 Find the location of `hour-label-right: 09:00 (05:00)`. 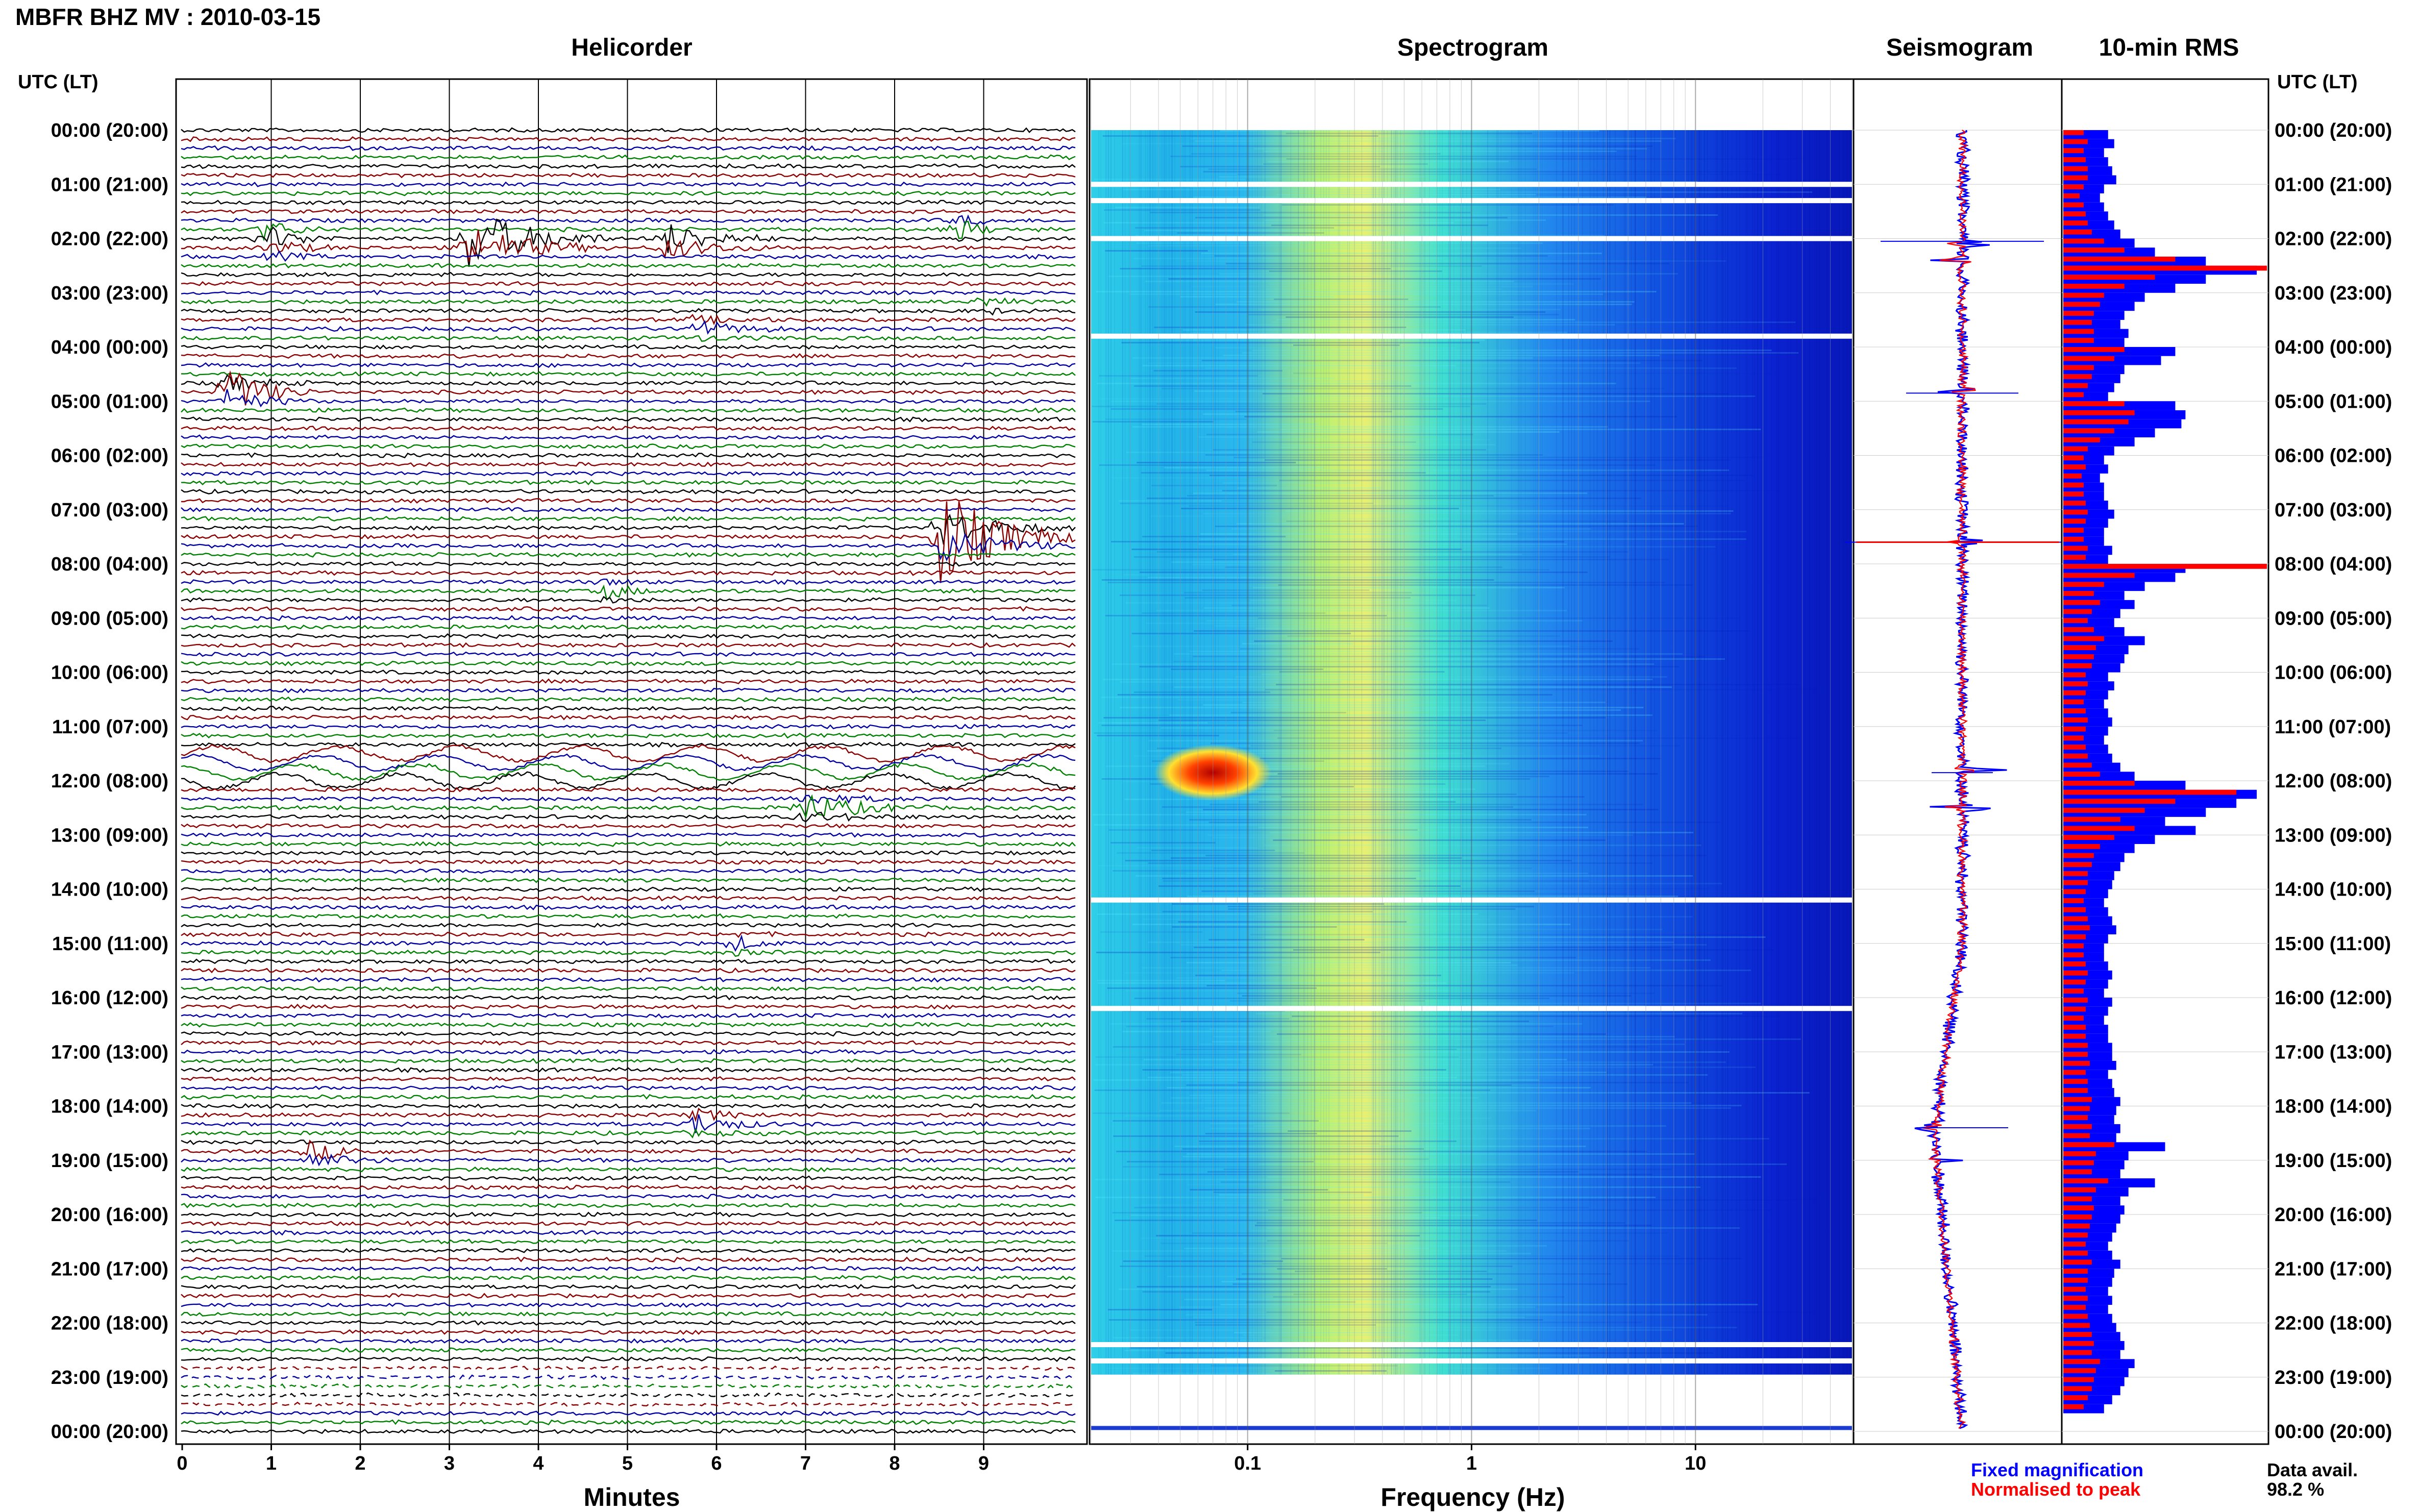

hour-label-right: 09:00 (05:00) is located at coordinates (2333, 618).